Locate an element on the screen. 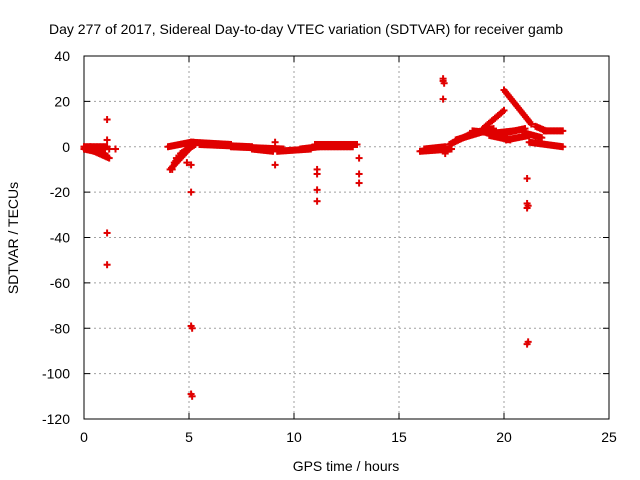 This screenshot has height=480, width=640. x-tick-label: 25 is located at coordinates (609, 437).